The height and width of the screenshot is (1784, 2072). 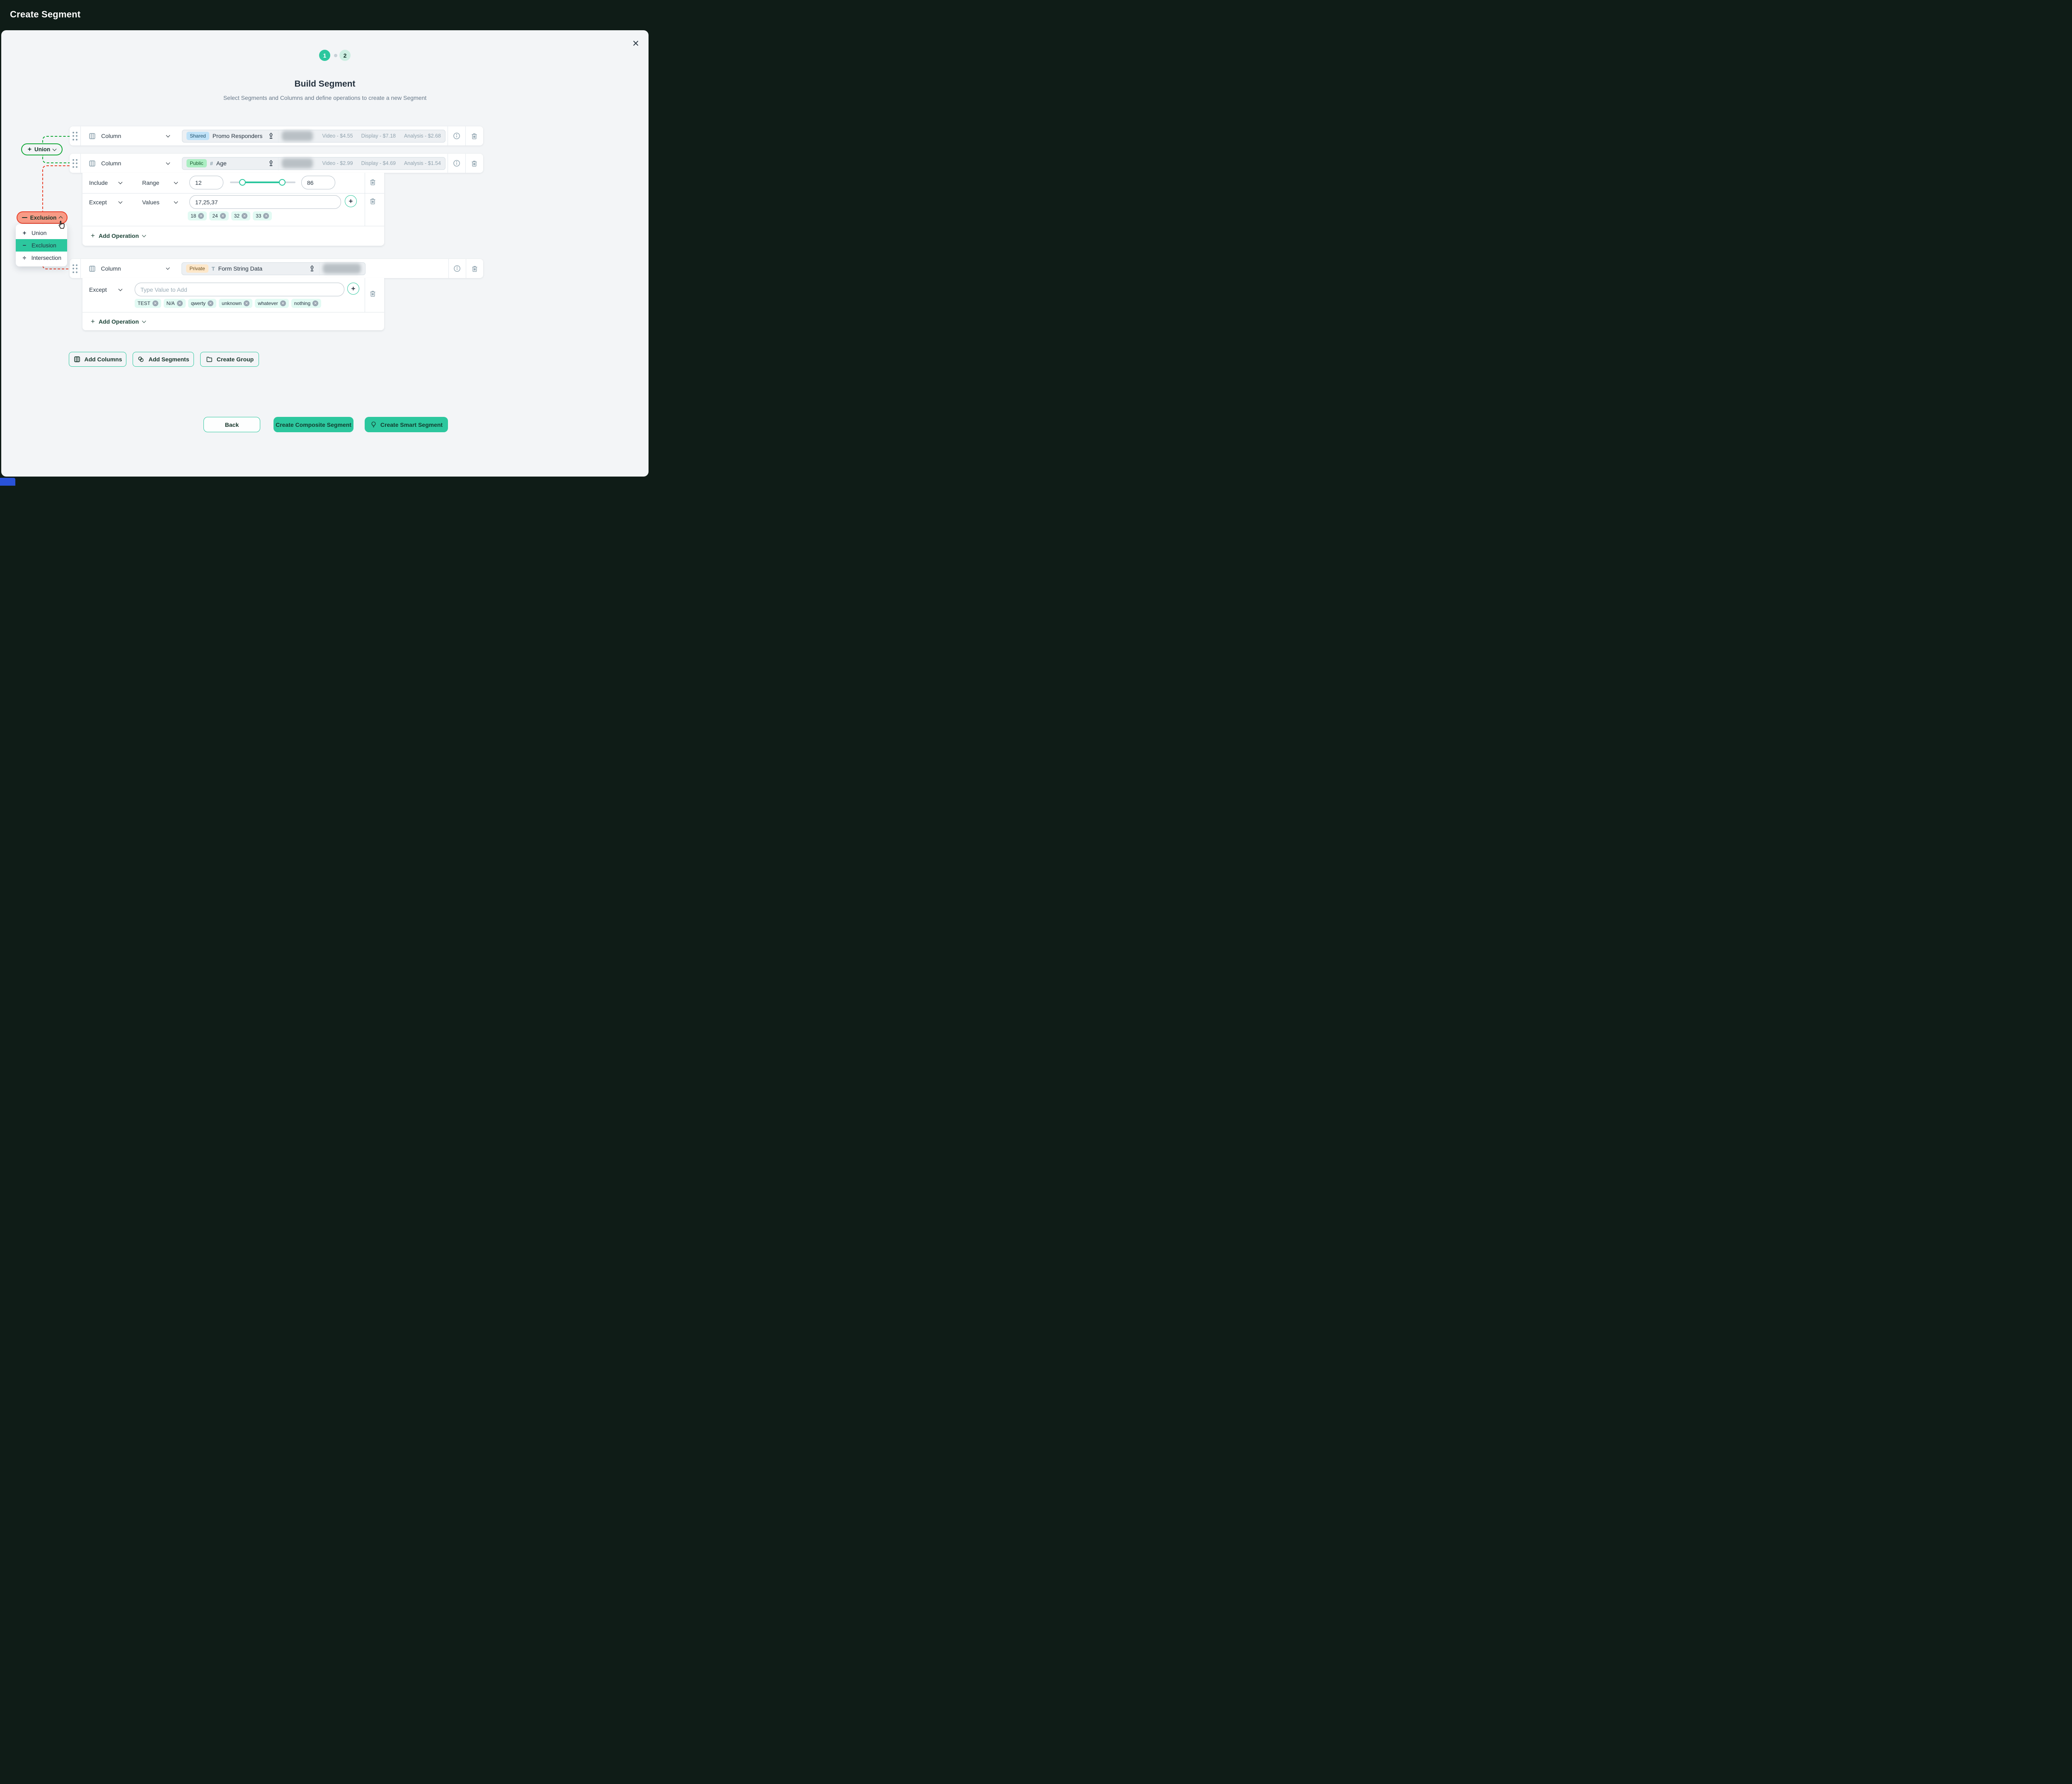 I want to click on column-value-field: Private T Form String Data, so click(x=274, y=269).